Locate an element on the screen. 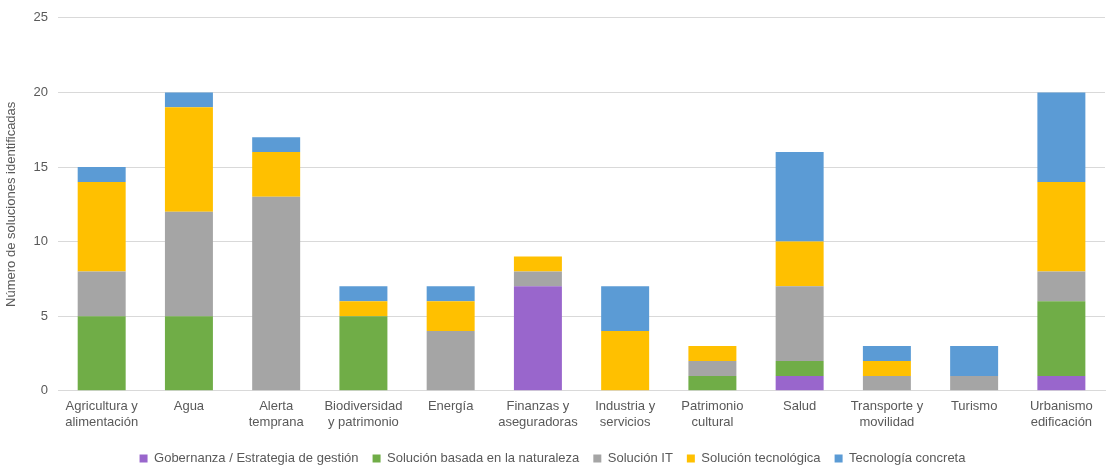 The width and height of the screenshot is (1115, 475). x-tick-label: Patrimonio cultural is located at coordinates (712, 413).